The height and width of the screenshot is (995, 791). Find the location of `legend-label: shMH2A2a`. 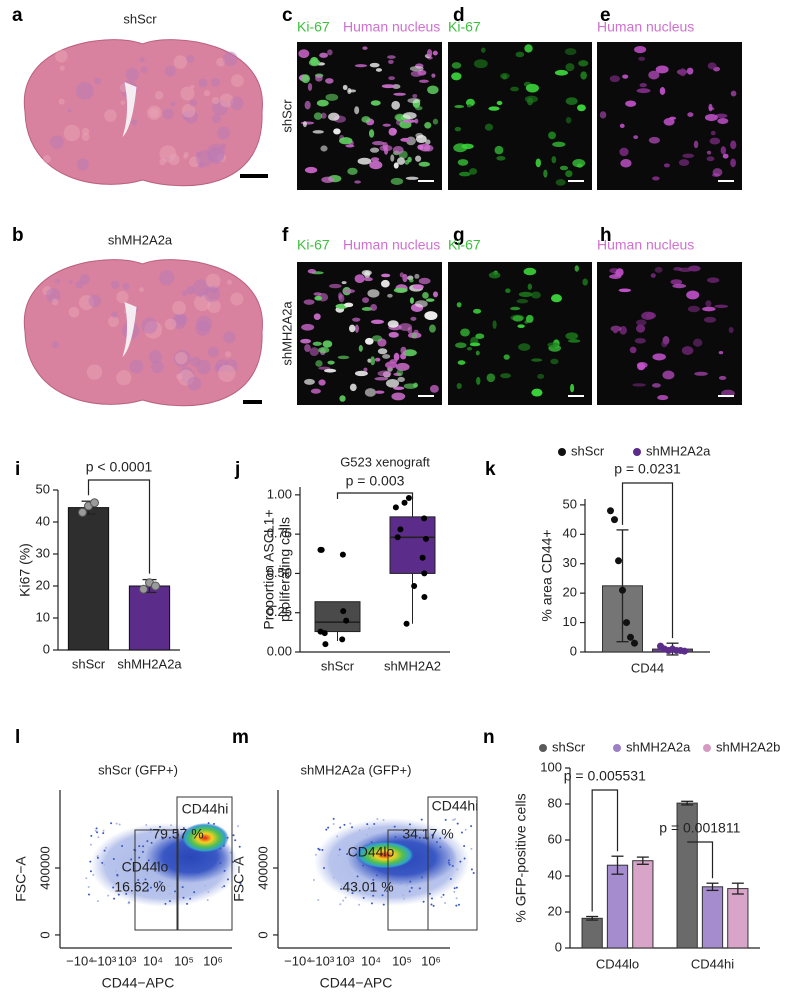

legend-label: shMH2A2a is located at coordinates (678, 450).